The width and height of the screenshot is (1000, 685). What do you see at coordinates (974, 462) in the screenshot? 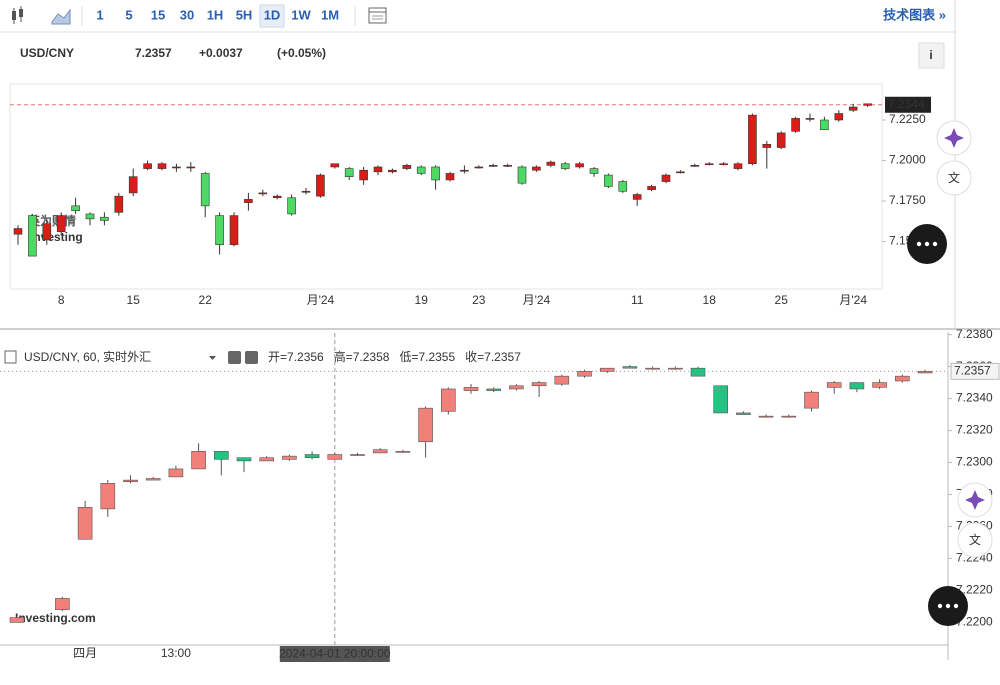
I see `y-tick-label: 7.2300` at bounding box center [974, 462].